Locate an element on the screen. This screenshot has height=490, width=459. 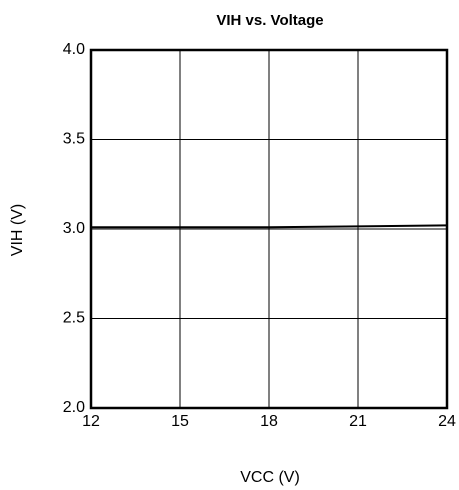
x-tick-label: 21 is located at coordinates (358, 421).